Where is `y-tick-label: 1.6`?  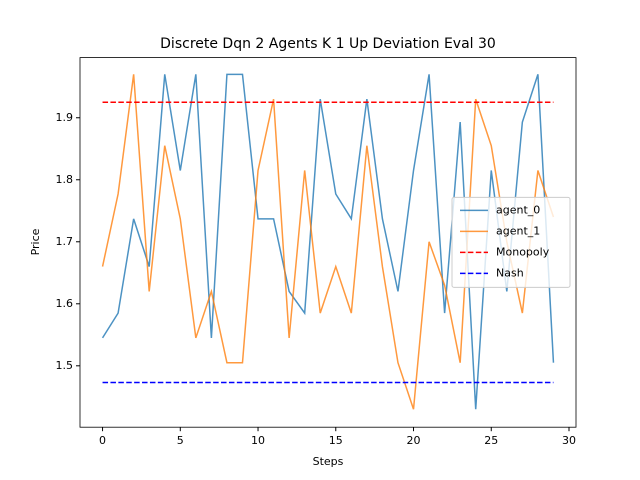 y-tick-label: 1.6 is located at coordinates (65, 303).